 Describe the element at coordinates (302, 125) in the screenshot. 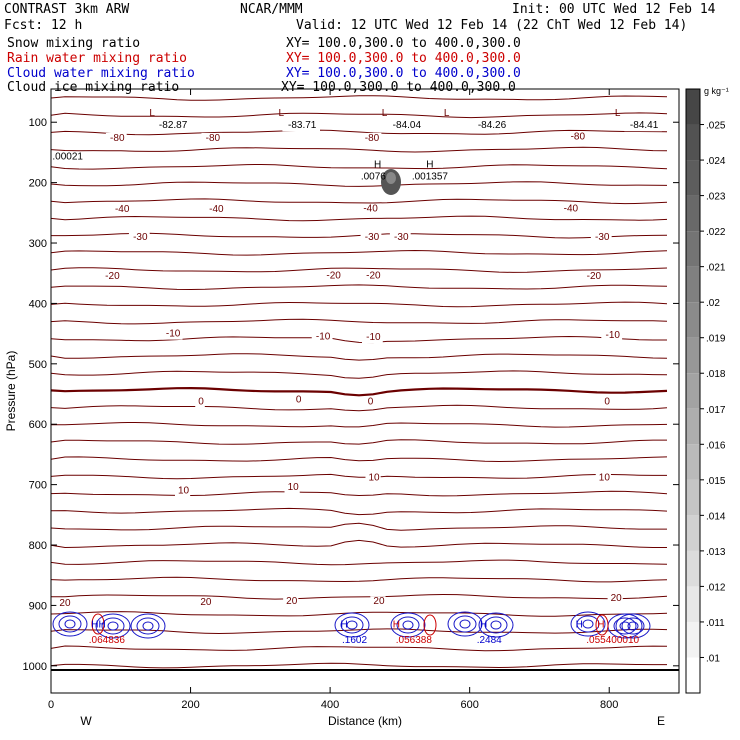

I see `minimum-value-label: -83.71` at that location.